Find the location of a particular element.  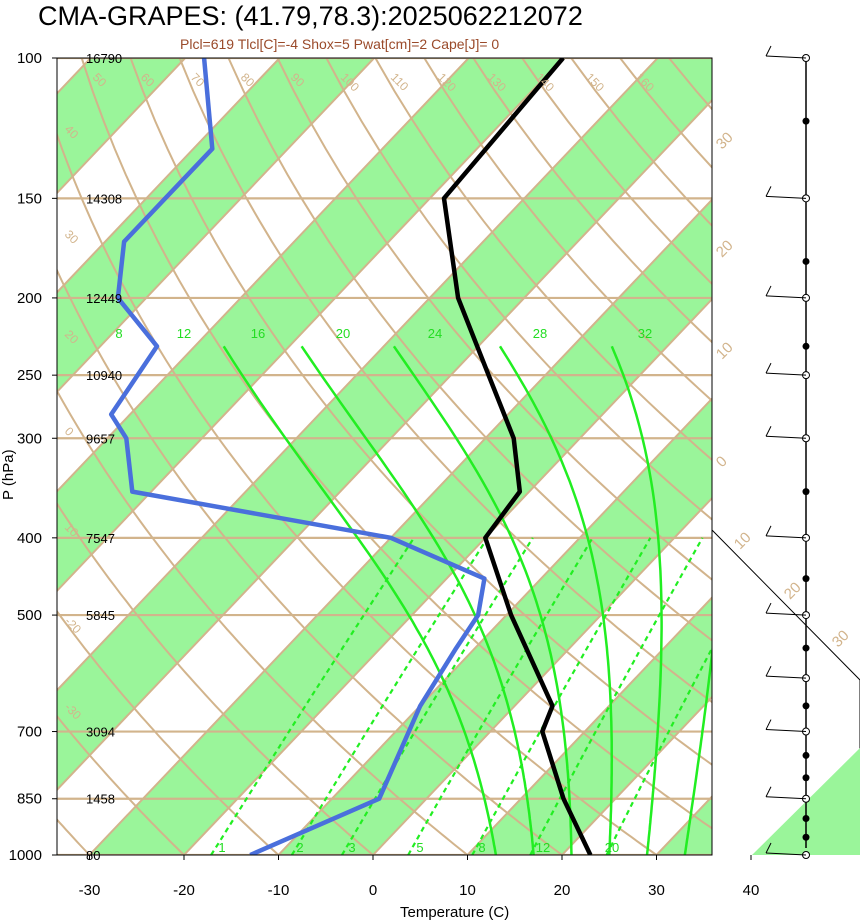

x-tick-label: 30 is located at coordinates (656, 890).